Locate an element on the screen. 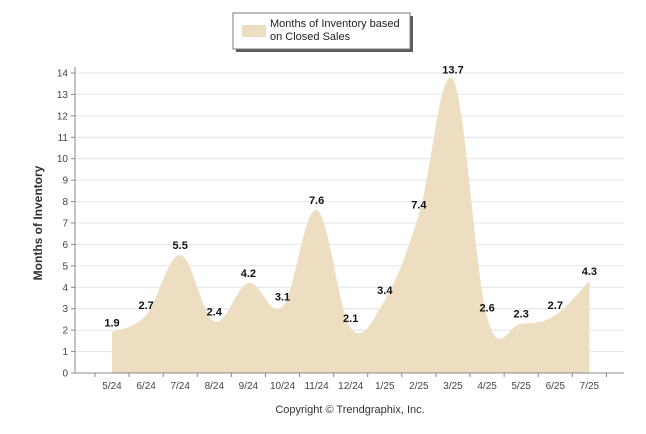 This screenshot has width=646, height=434. data-label: 13.7 is located at coordinates (452, 70).